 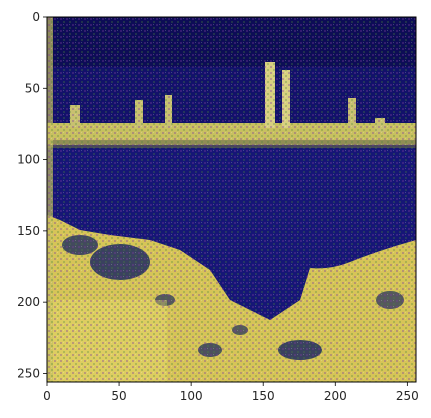 What do you see at coordinates (28, 160) in the screenshot?
I see `y-tick-label: 100` at bounding box center [28, 160].